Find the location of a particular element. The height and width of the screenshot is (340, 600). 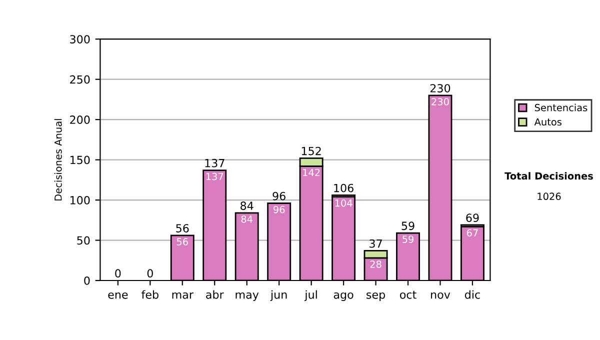

data-label: 28 is located at coordinates (376, 264).